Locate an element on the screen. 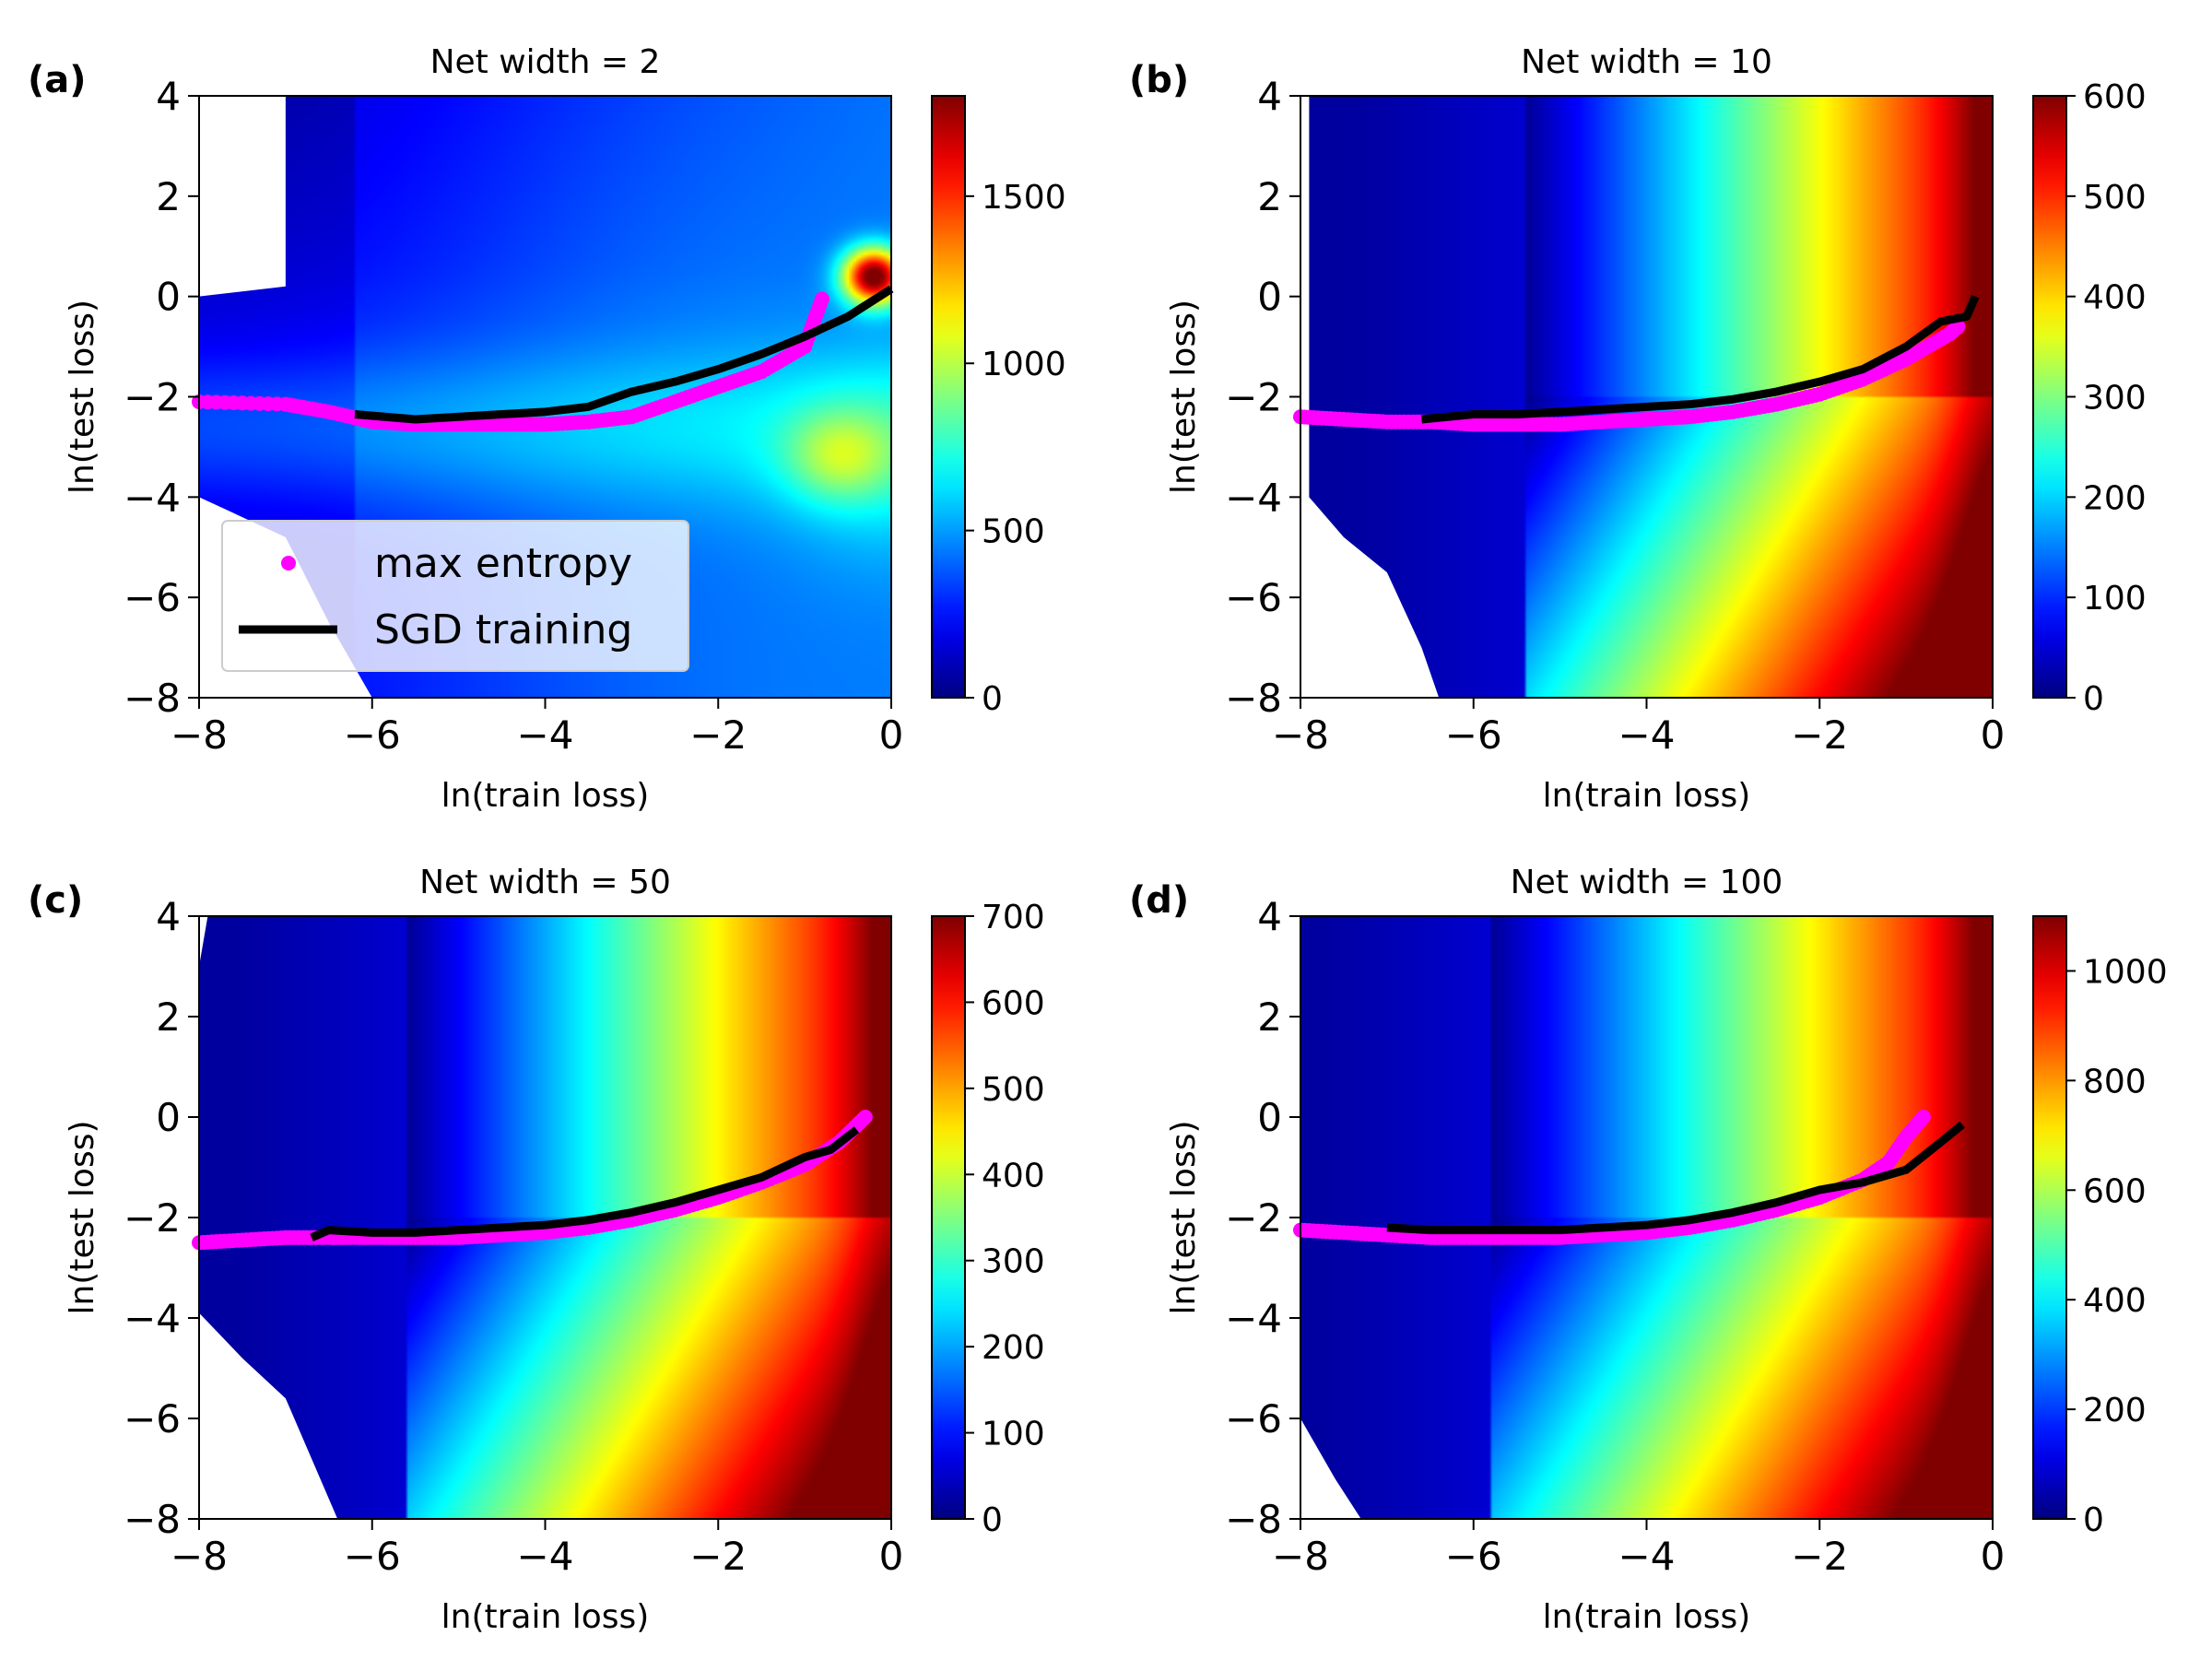  legend-label-max-entropy: max entropy is located at coordinates (503, 563).